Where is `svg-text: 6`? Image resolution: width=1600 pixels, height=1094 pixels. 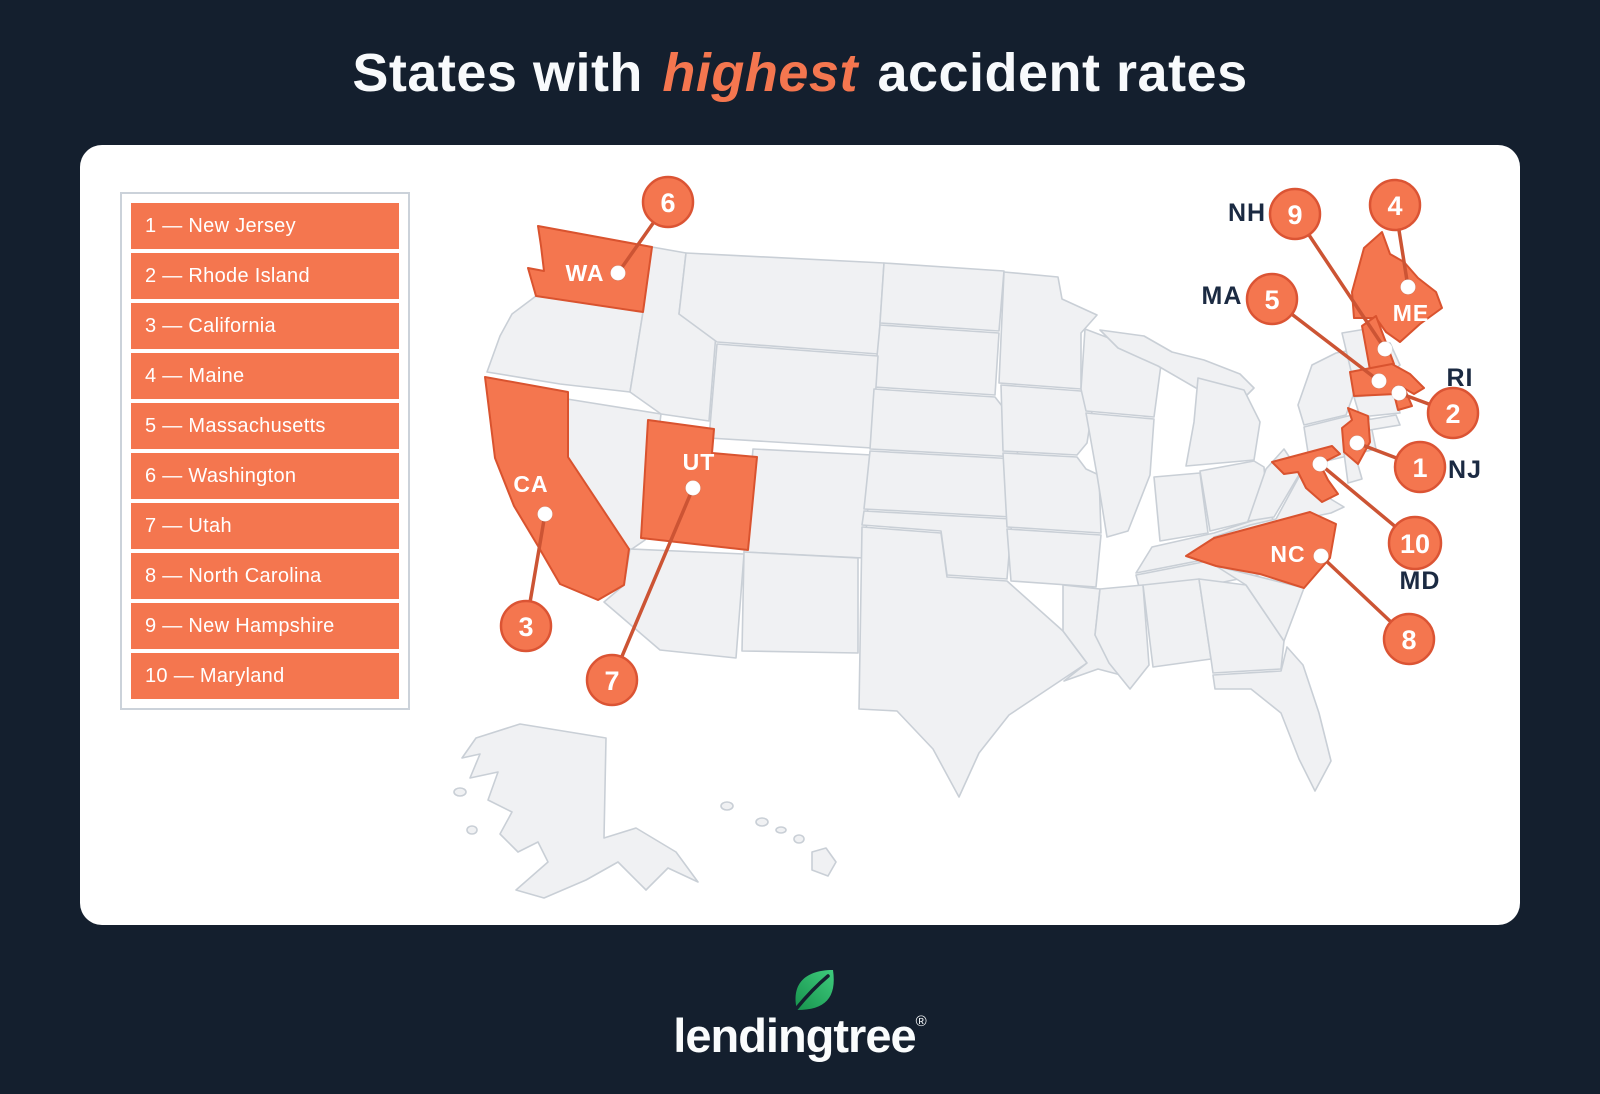 svg-text: 6 is located at coordinates (667, 203).